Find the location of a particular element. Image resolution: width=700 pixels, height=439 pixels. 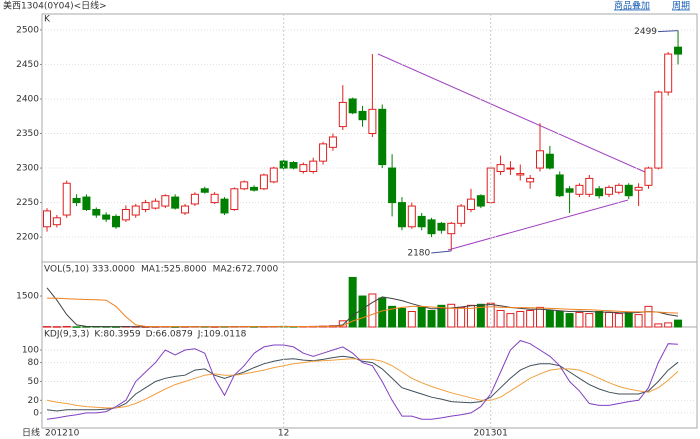

legend-entry: D:66.0879 is located at coordinates (169, 335).